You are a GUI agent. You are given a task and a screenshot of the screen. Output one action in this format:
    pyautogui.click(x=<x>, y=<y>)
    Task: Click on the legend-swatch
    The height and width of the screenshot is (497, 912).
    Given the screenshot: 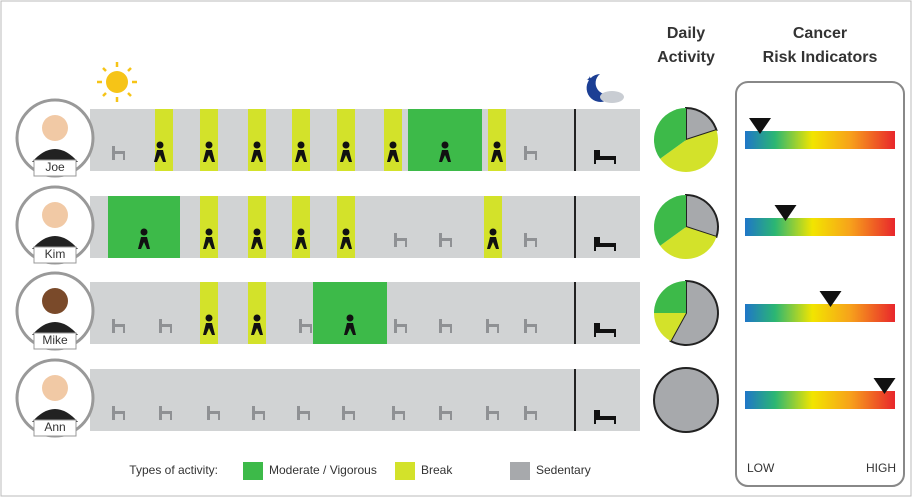 What is the action you would take?
    pyautogui.click(x=520, y=471)
    